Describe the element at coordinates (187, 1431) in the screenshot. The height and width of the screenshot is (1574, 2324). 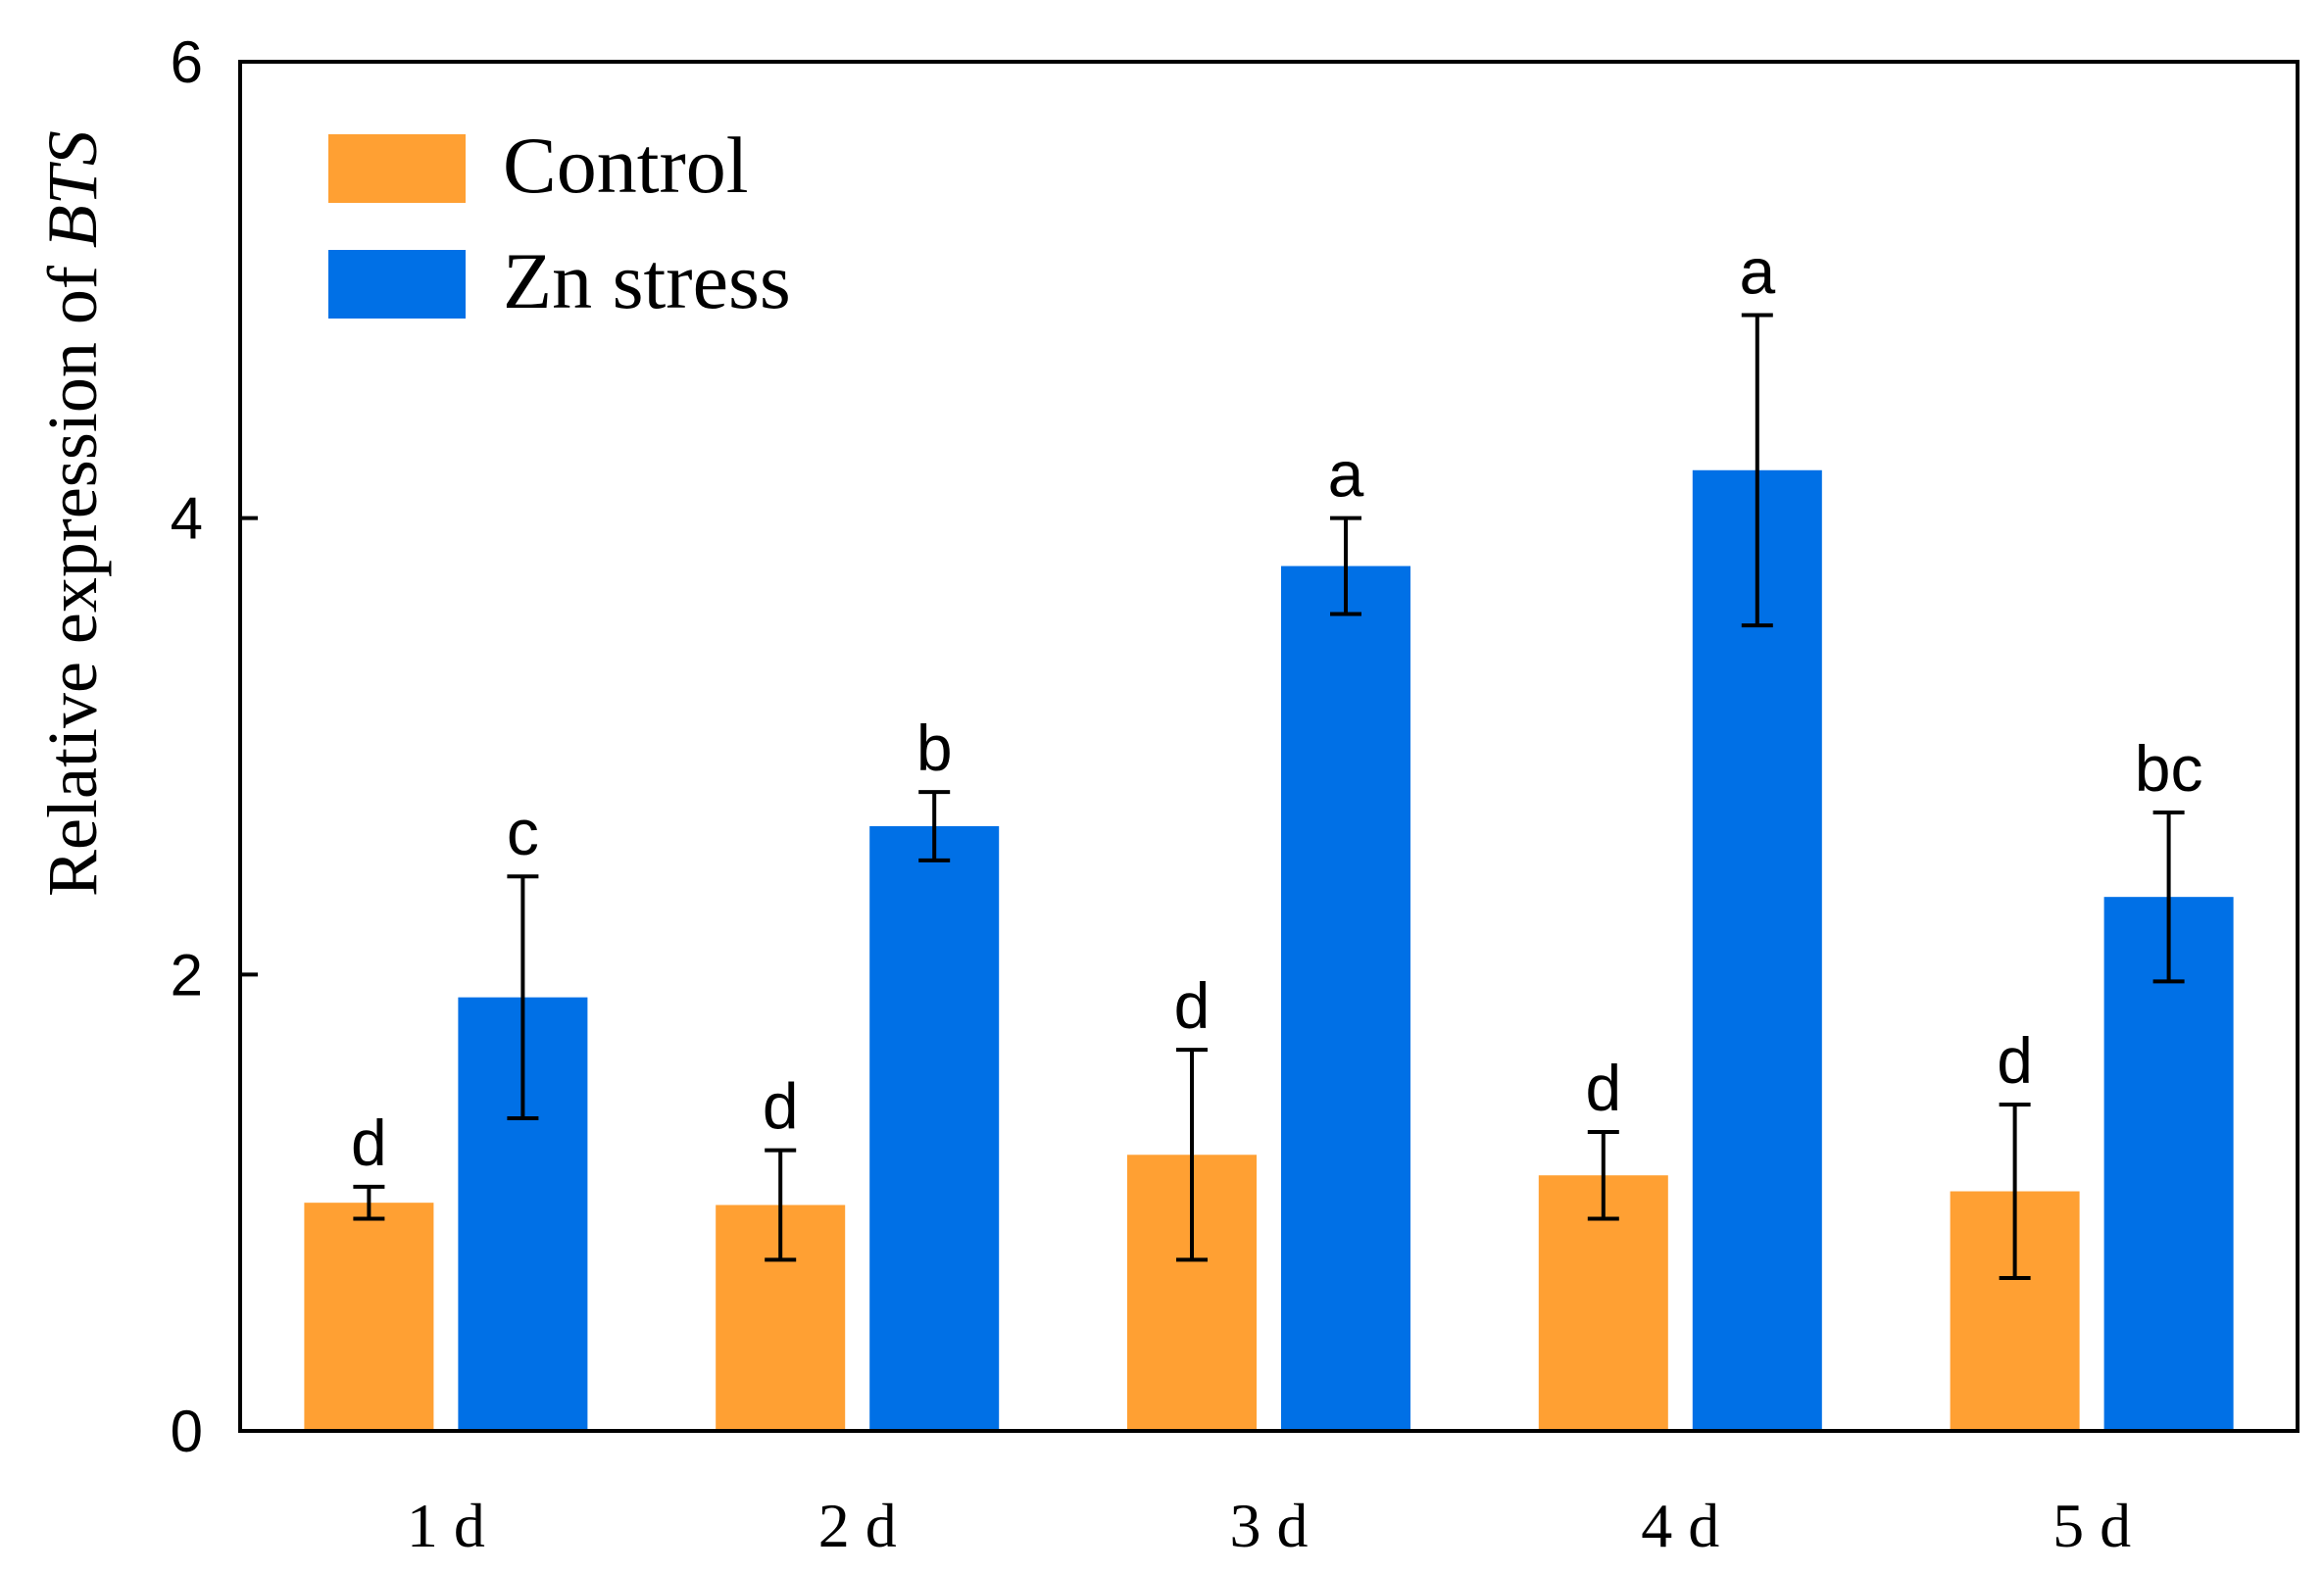
I see `y-tick-label: 0` at that location.